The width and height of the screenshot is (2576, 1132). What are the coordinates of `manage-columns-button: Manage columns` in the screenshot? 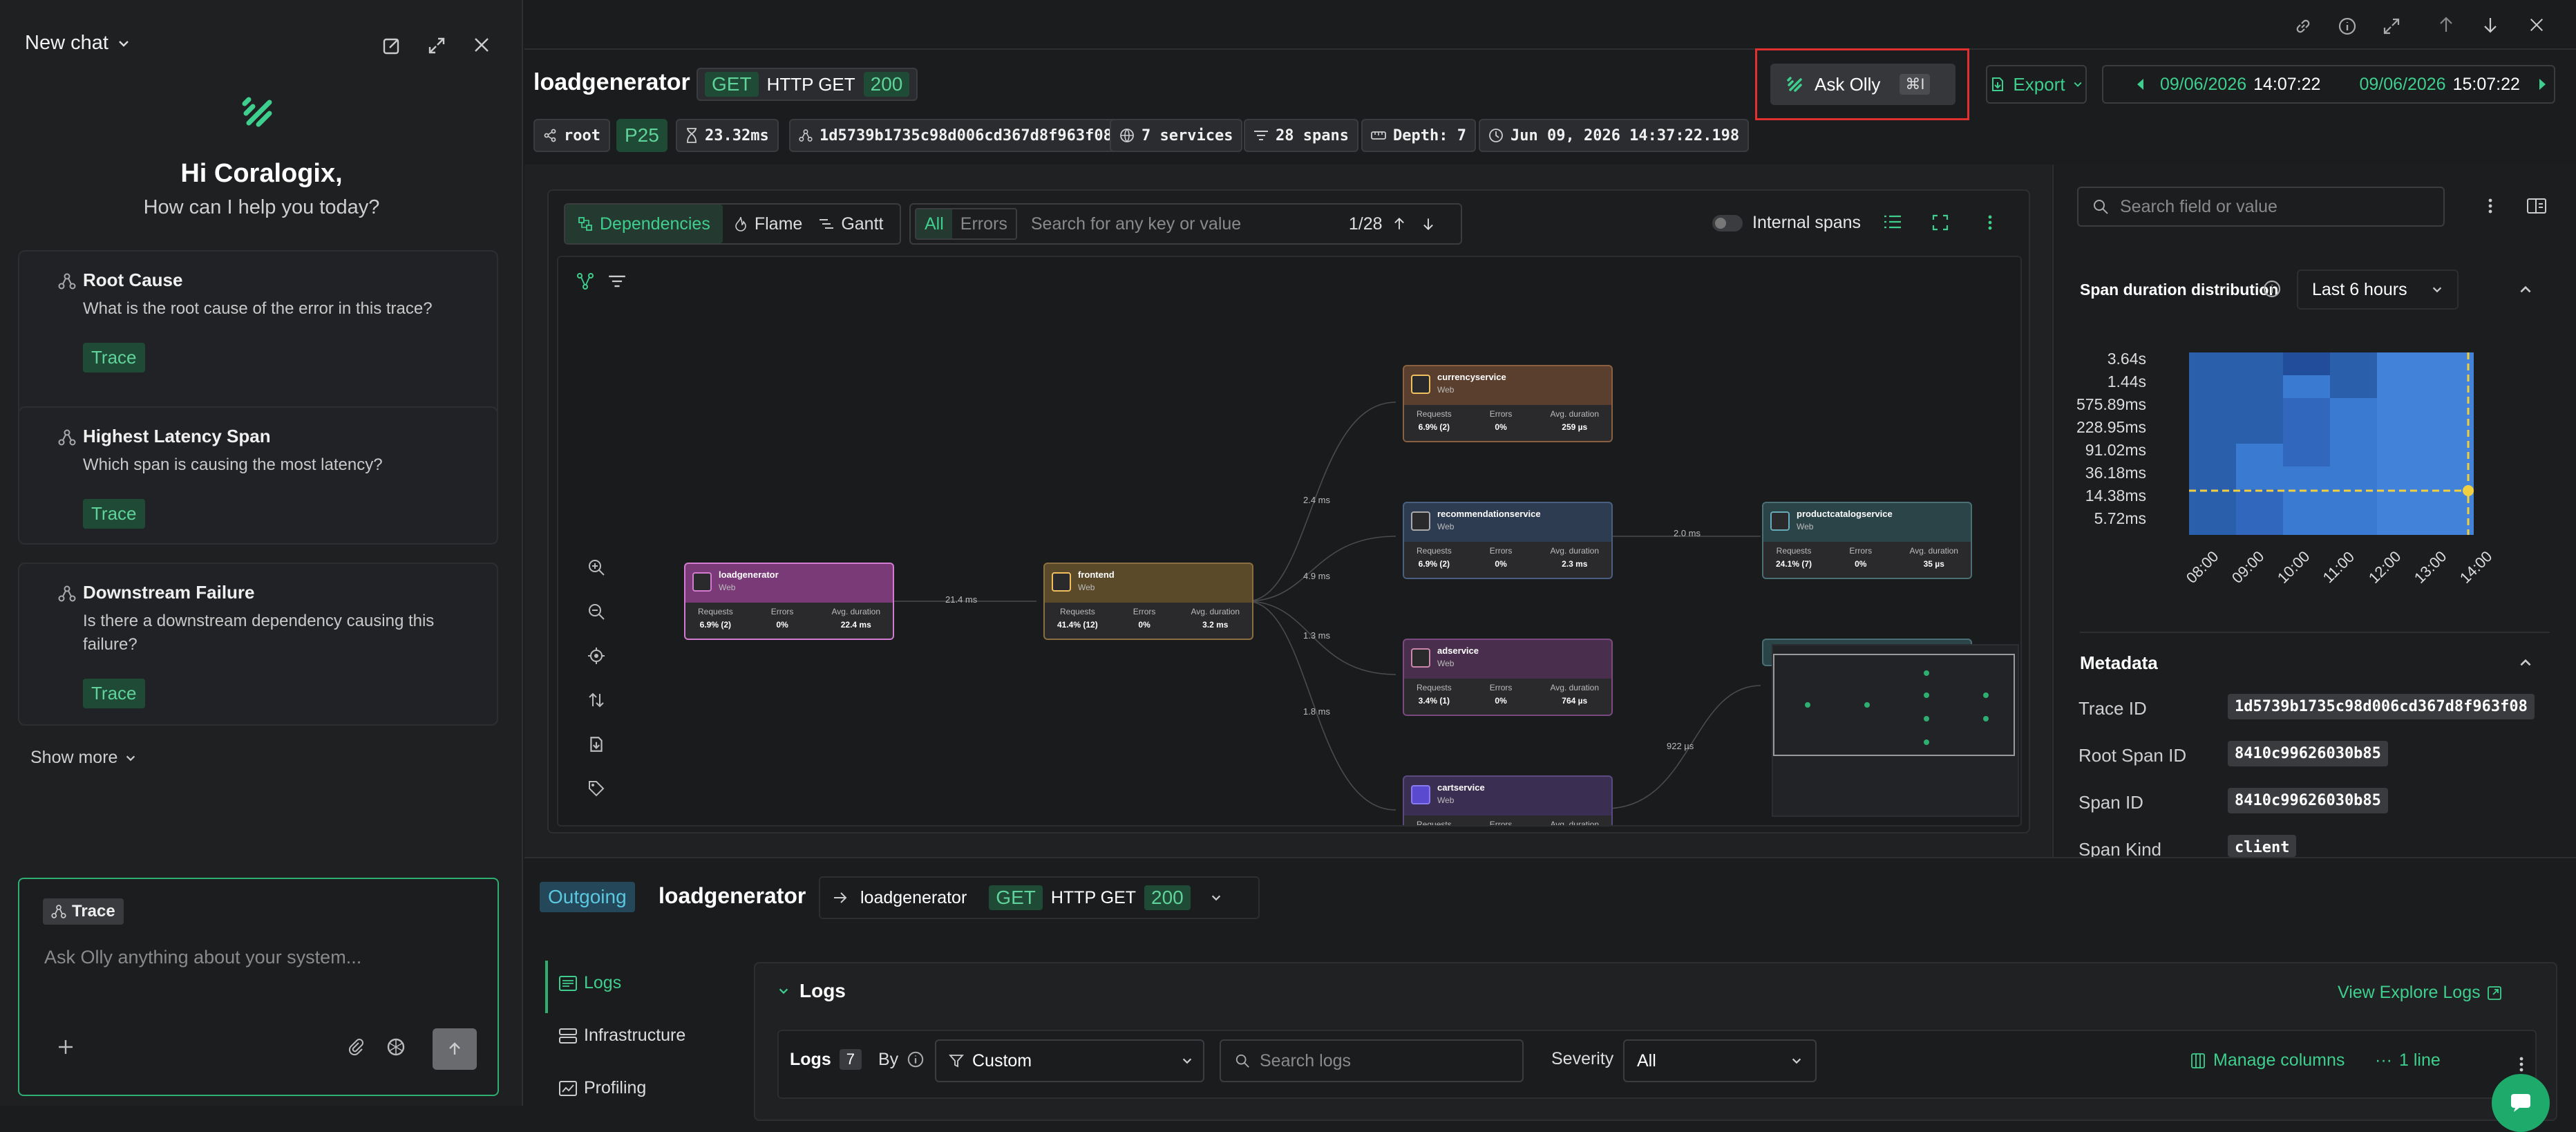 It's located at (2268, 1060).